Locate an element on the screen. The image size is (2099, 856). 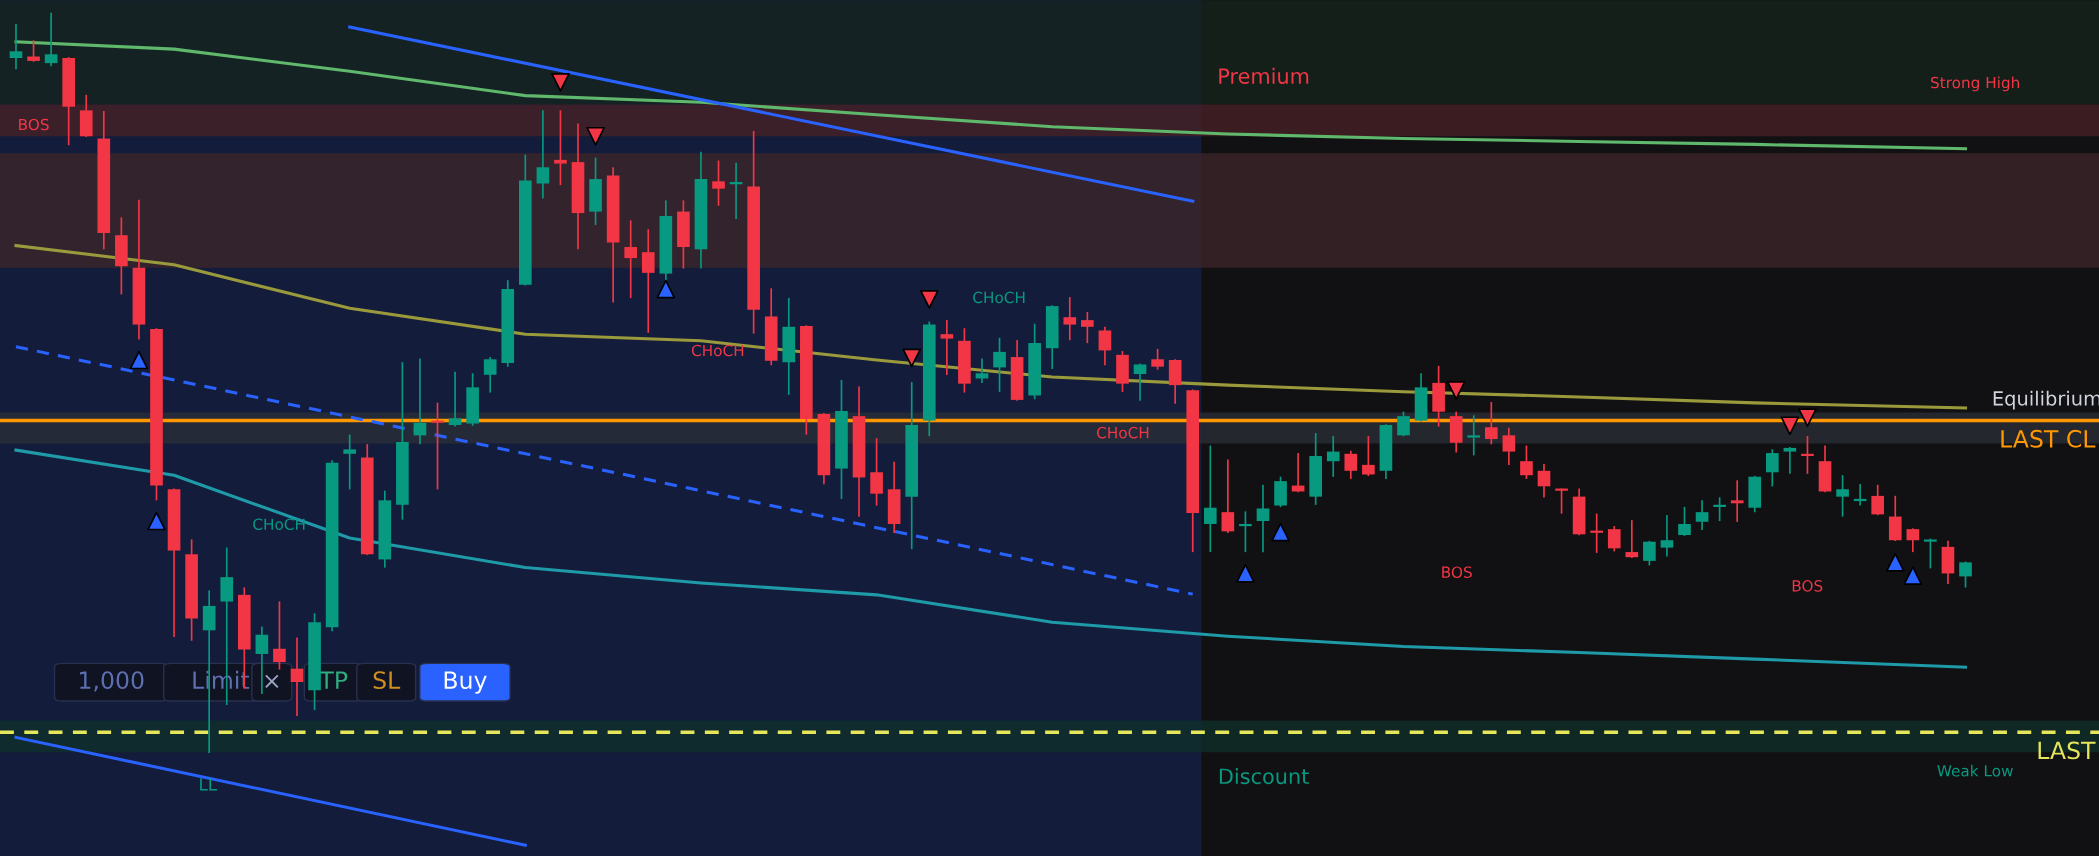
annotation: SL is located at coordinates (387, 680).